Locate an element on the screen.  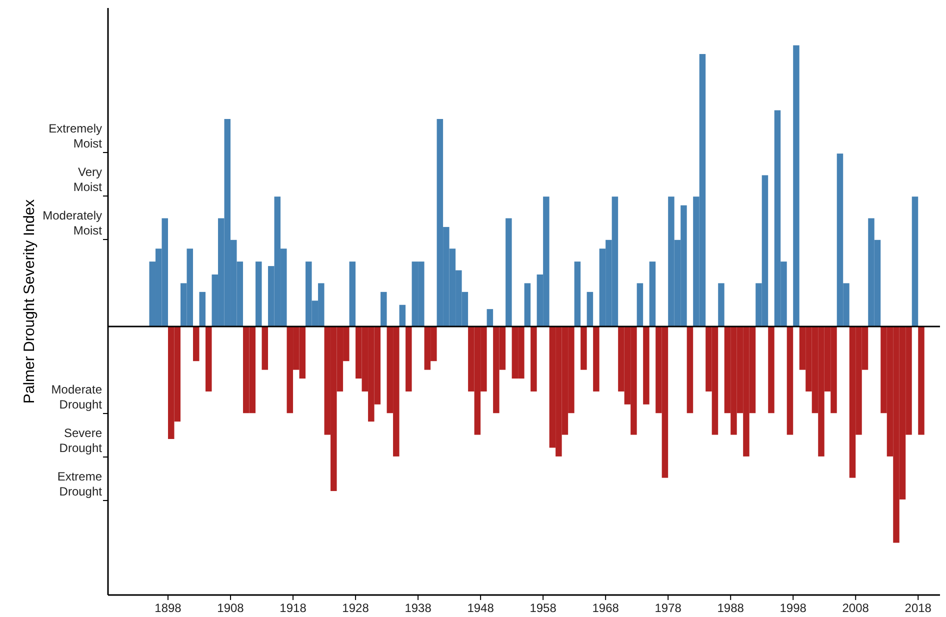
x-tick-label: 1918 is located at coordinates (293, 608).